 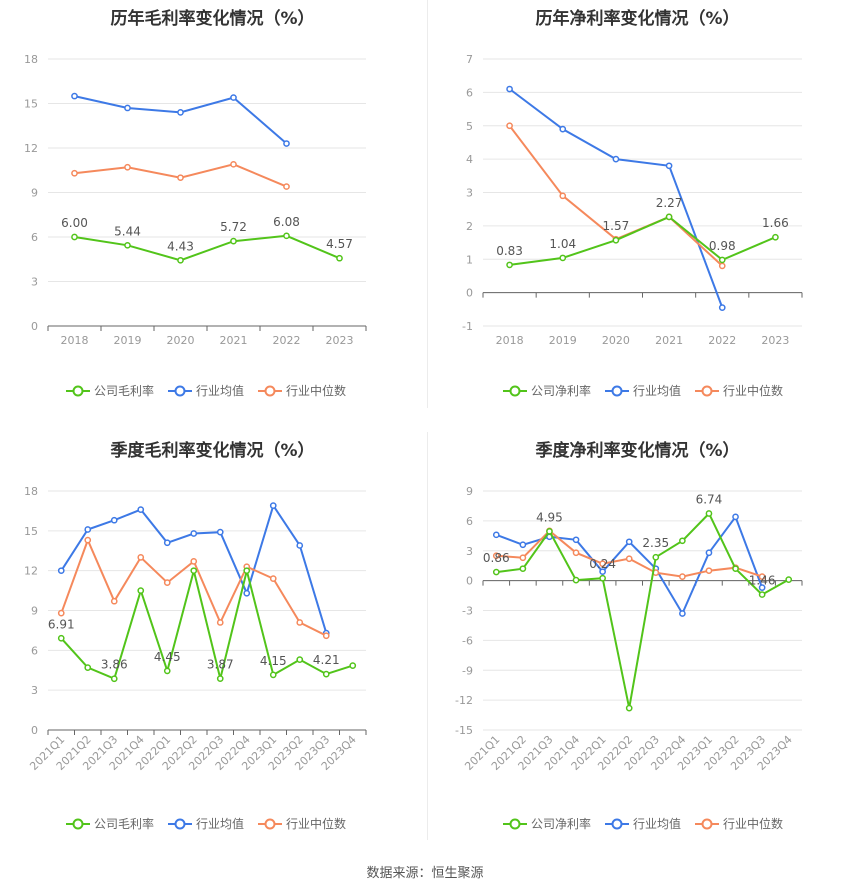 What do you see at coordinates (762, 581) in the screenshot?
I see `data-label: 1.46` at bounding box center [762, 581].